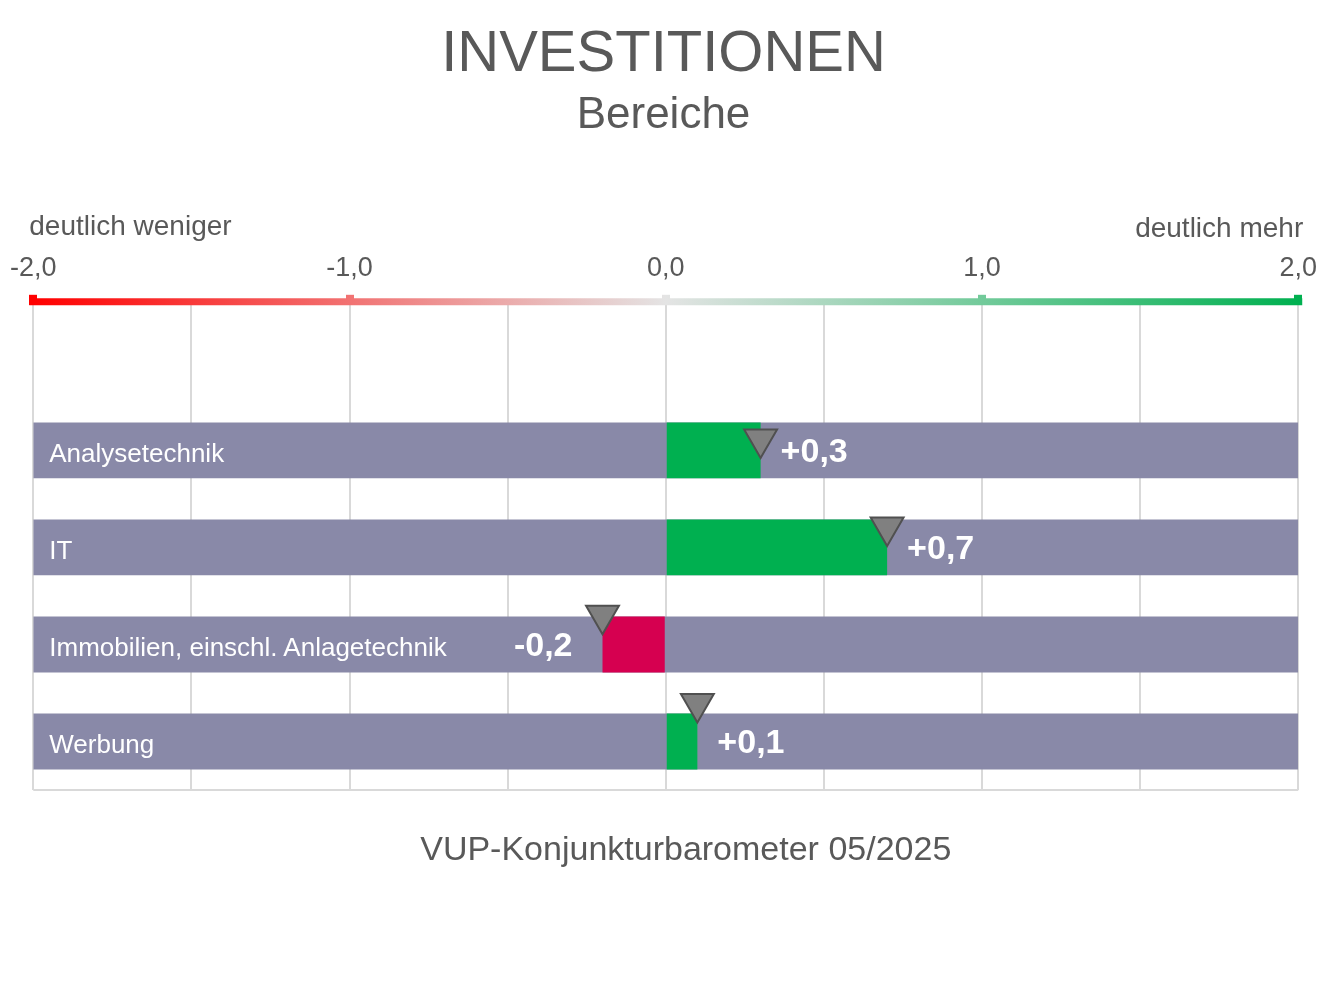  Describe the element at coordinates (751, 740) in the screenshot. I see `data-label: +0,1` at that location.